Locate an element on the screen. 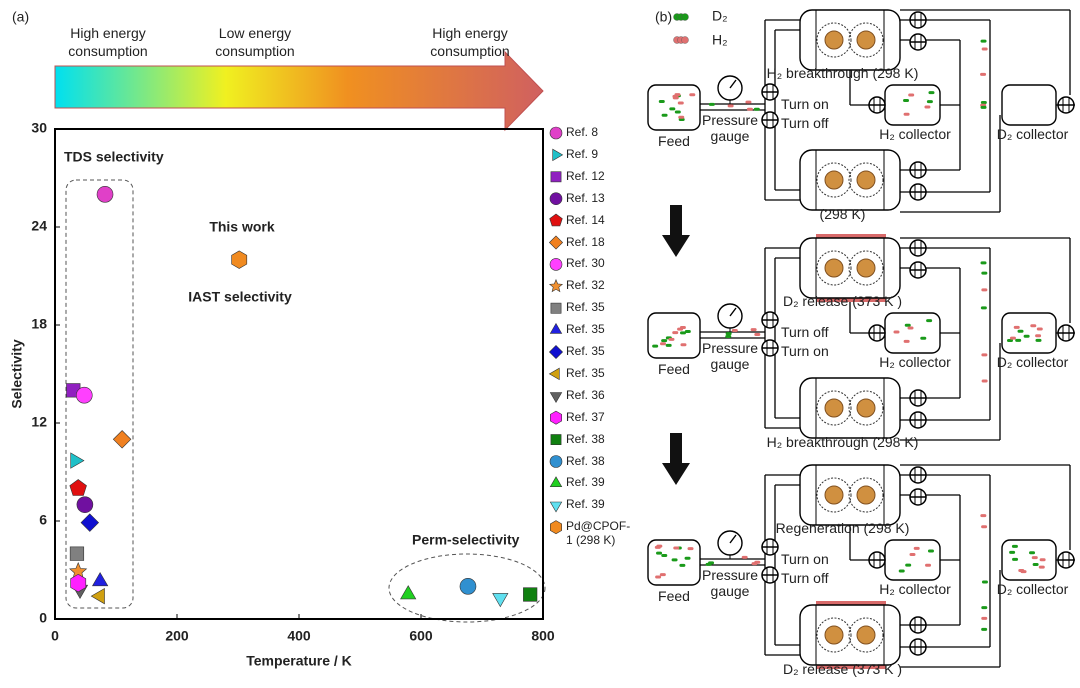  arrow-label: High energy consumption is located at coordinates (470, 42).